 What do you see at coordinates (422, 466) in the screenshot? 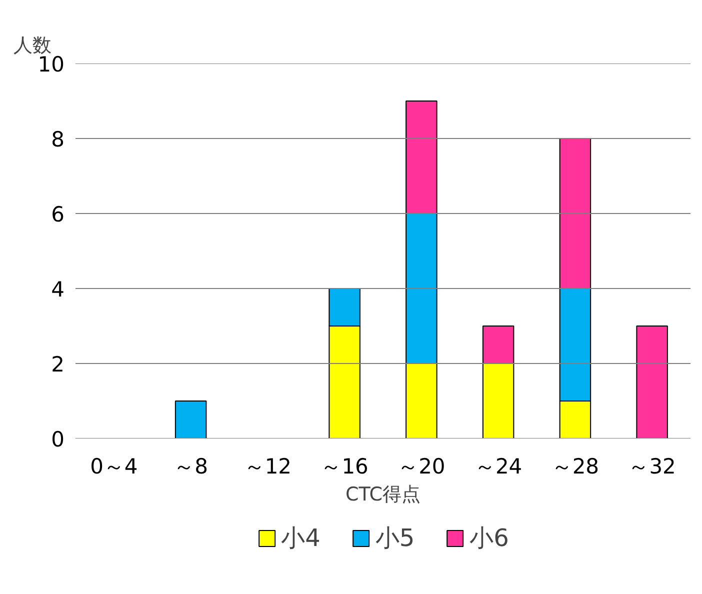
I see `x-tick-label: ～20` at bounding box center [422, 466].